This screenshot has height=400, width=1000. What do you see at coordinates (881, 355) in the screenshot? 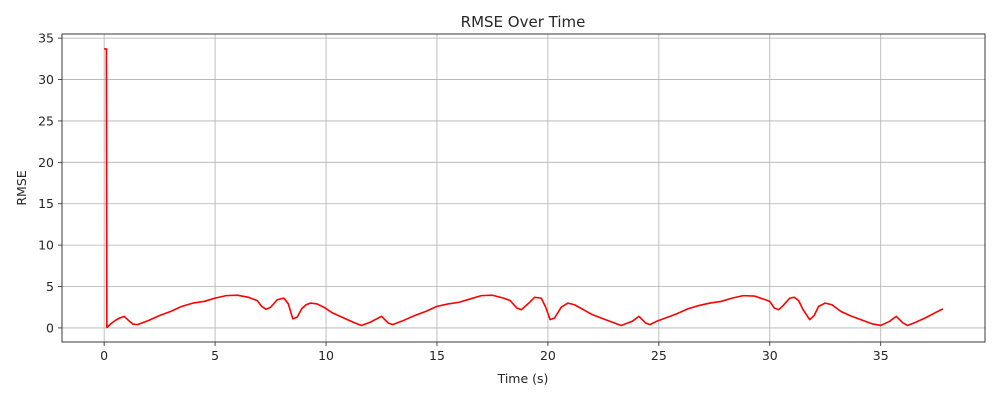
I see `x-tick-label: 35` at bounding box center [881, 355].